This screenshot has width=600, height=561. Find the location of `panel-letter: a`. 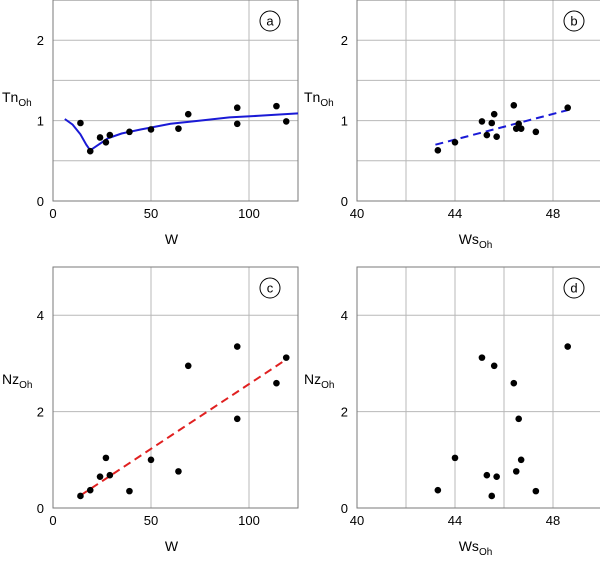

panel-letter: a is located at coordinates (270, 21).